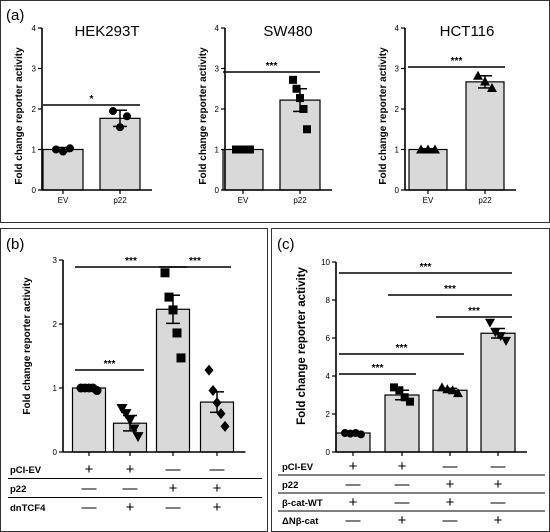  I want to click on chart-hct116: 0 1 2 3 4 EV p22 ***, so click(455, 114).